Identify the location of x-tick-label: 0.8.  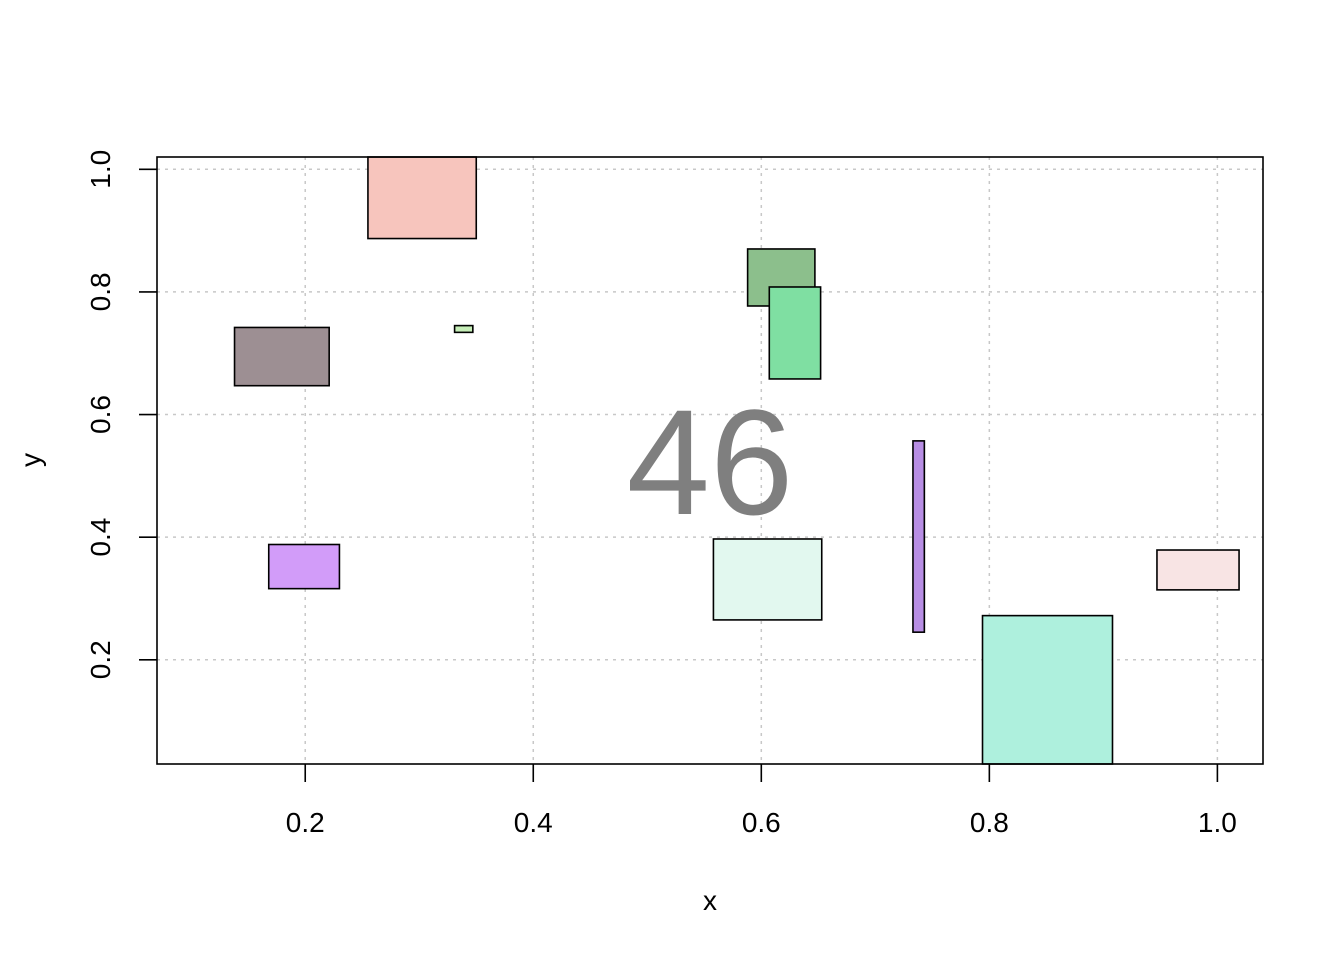
(989, 822).